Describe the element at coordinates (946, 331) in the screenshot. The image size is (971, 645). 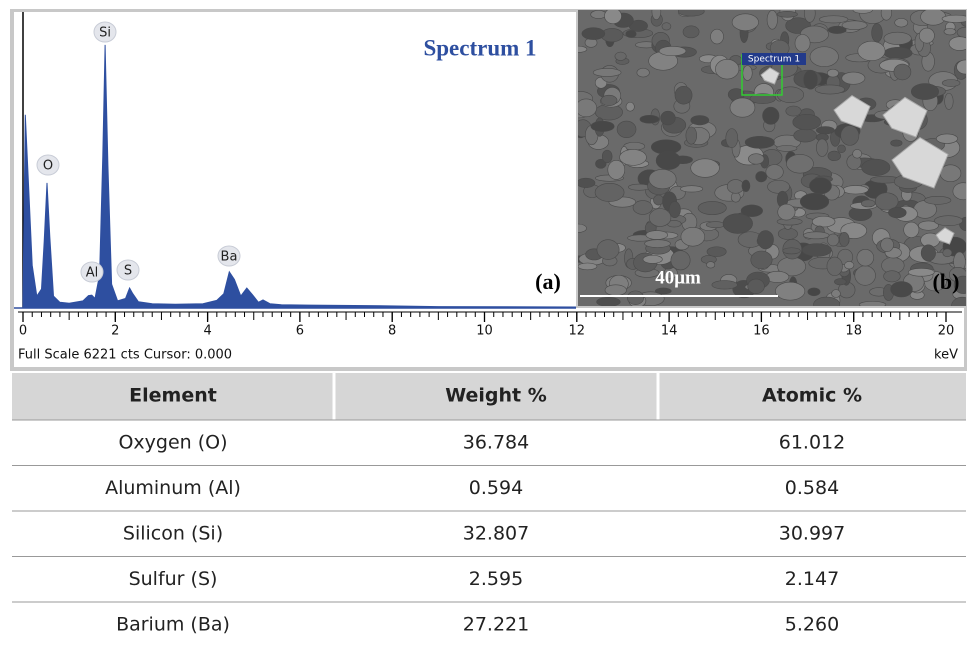
I see `x-tick-label: 20` at that location.